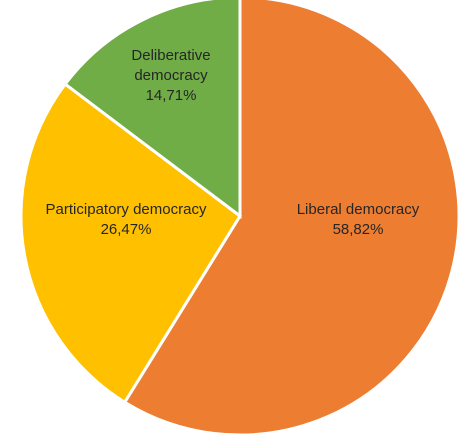 This screenshot has height=439, width=460. What do you see at coordinates (358, 219) in the screenshot?
I see `data-label-liberal-democracy: Liberal democracy 58,82%` at bounding box center [358, 219].